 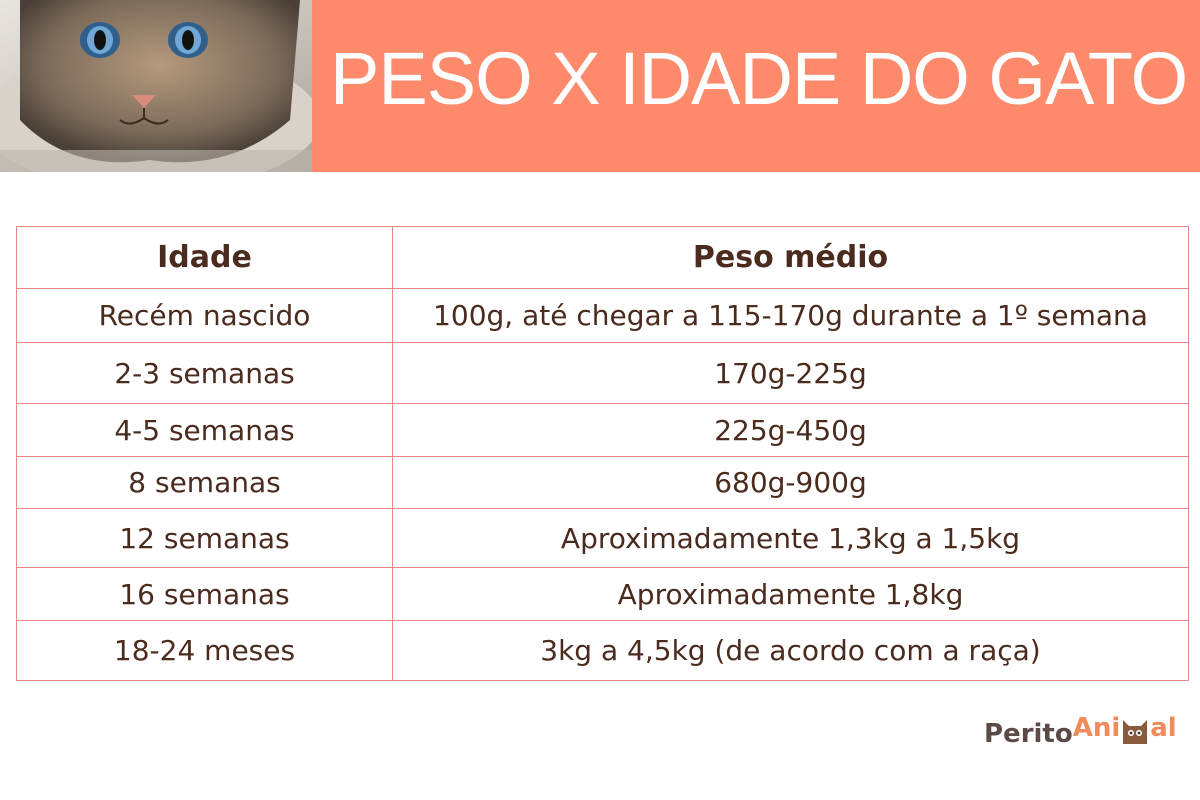 What do you see at coordinates (790, 650) in the screenshot?
I see `table-cell: 3kg a 4,5kg (de acordo com a raça)` at bounding box center [790, 650].